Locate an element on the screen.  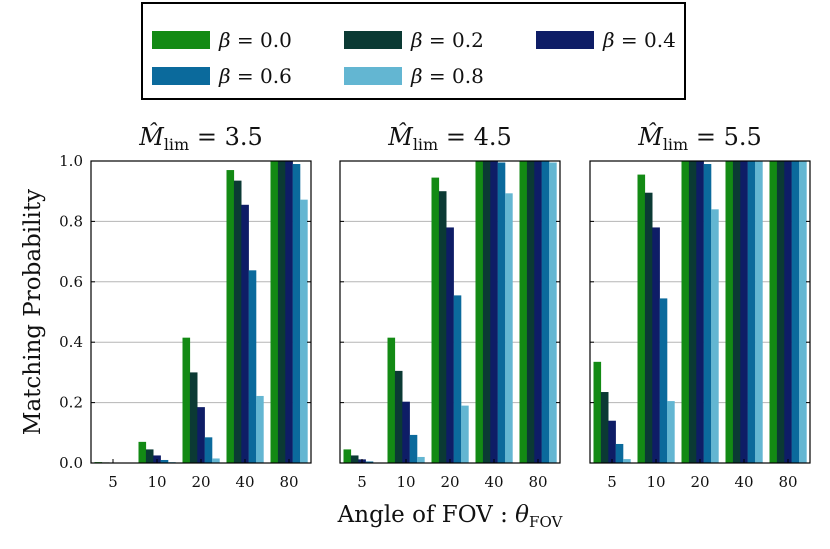
legend-label-4: β = 0.8 is located at coordinates (447, 76).